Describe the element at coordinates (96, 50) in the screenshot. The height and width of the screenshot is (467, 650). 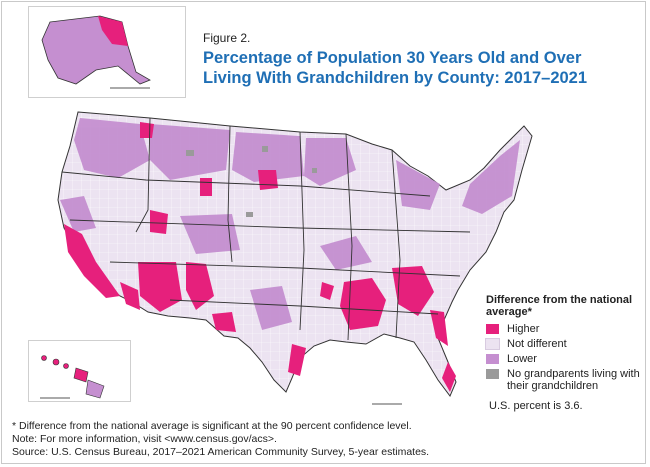
I see `alaska-shape` at that location.